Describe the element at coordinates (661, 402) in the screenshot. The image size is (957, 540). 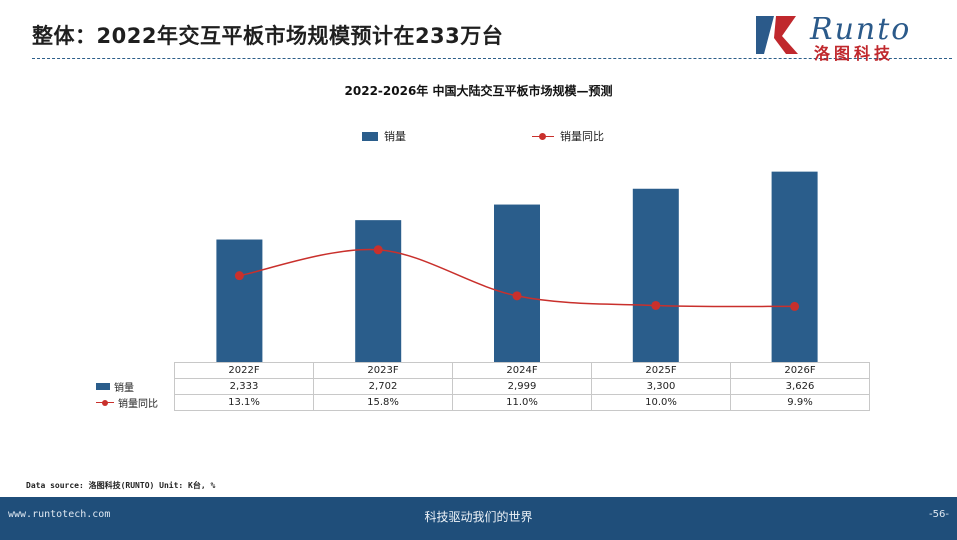
I see `table-cell-yoy: 10.0%` at that location.